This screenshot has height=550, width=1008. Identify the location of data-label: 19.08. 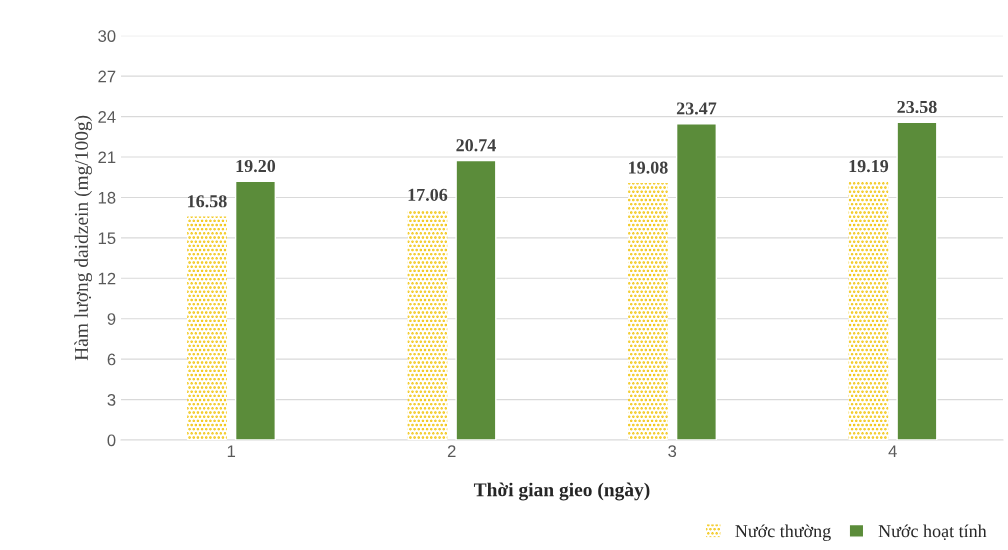
(648, 167).